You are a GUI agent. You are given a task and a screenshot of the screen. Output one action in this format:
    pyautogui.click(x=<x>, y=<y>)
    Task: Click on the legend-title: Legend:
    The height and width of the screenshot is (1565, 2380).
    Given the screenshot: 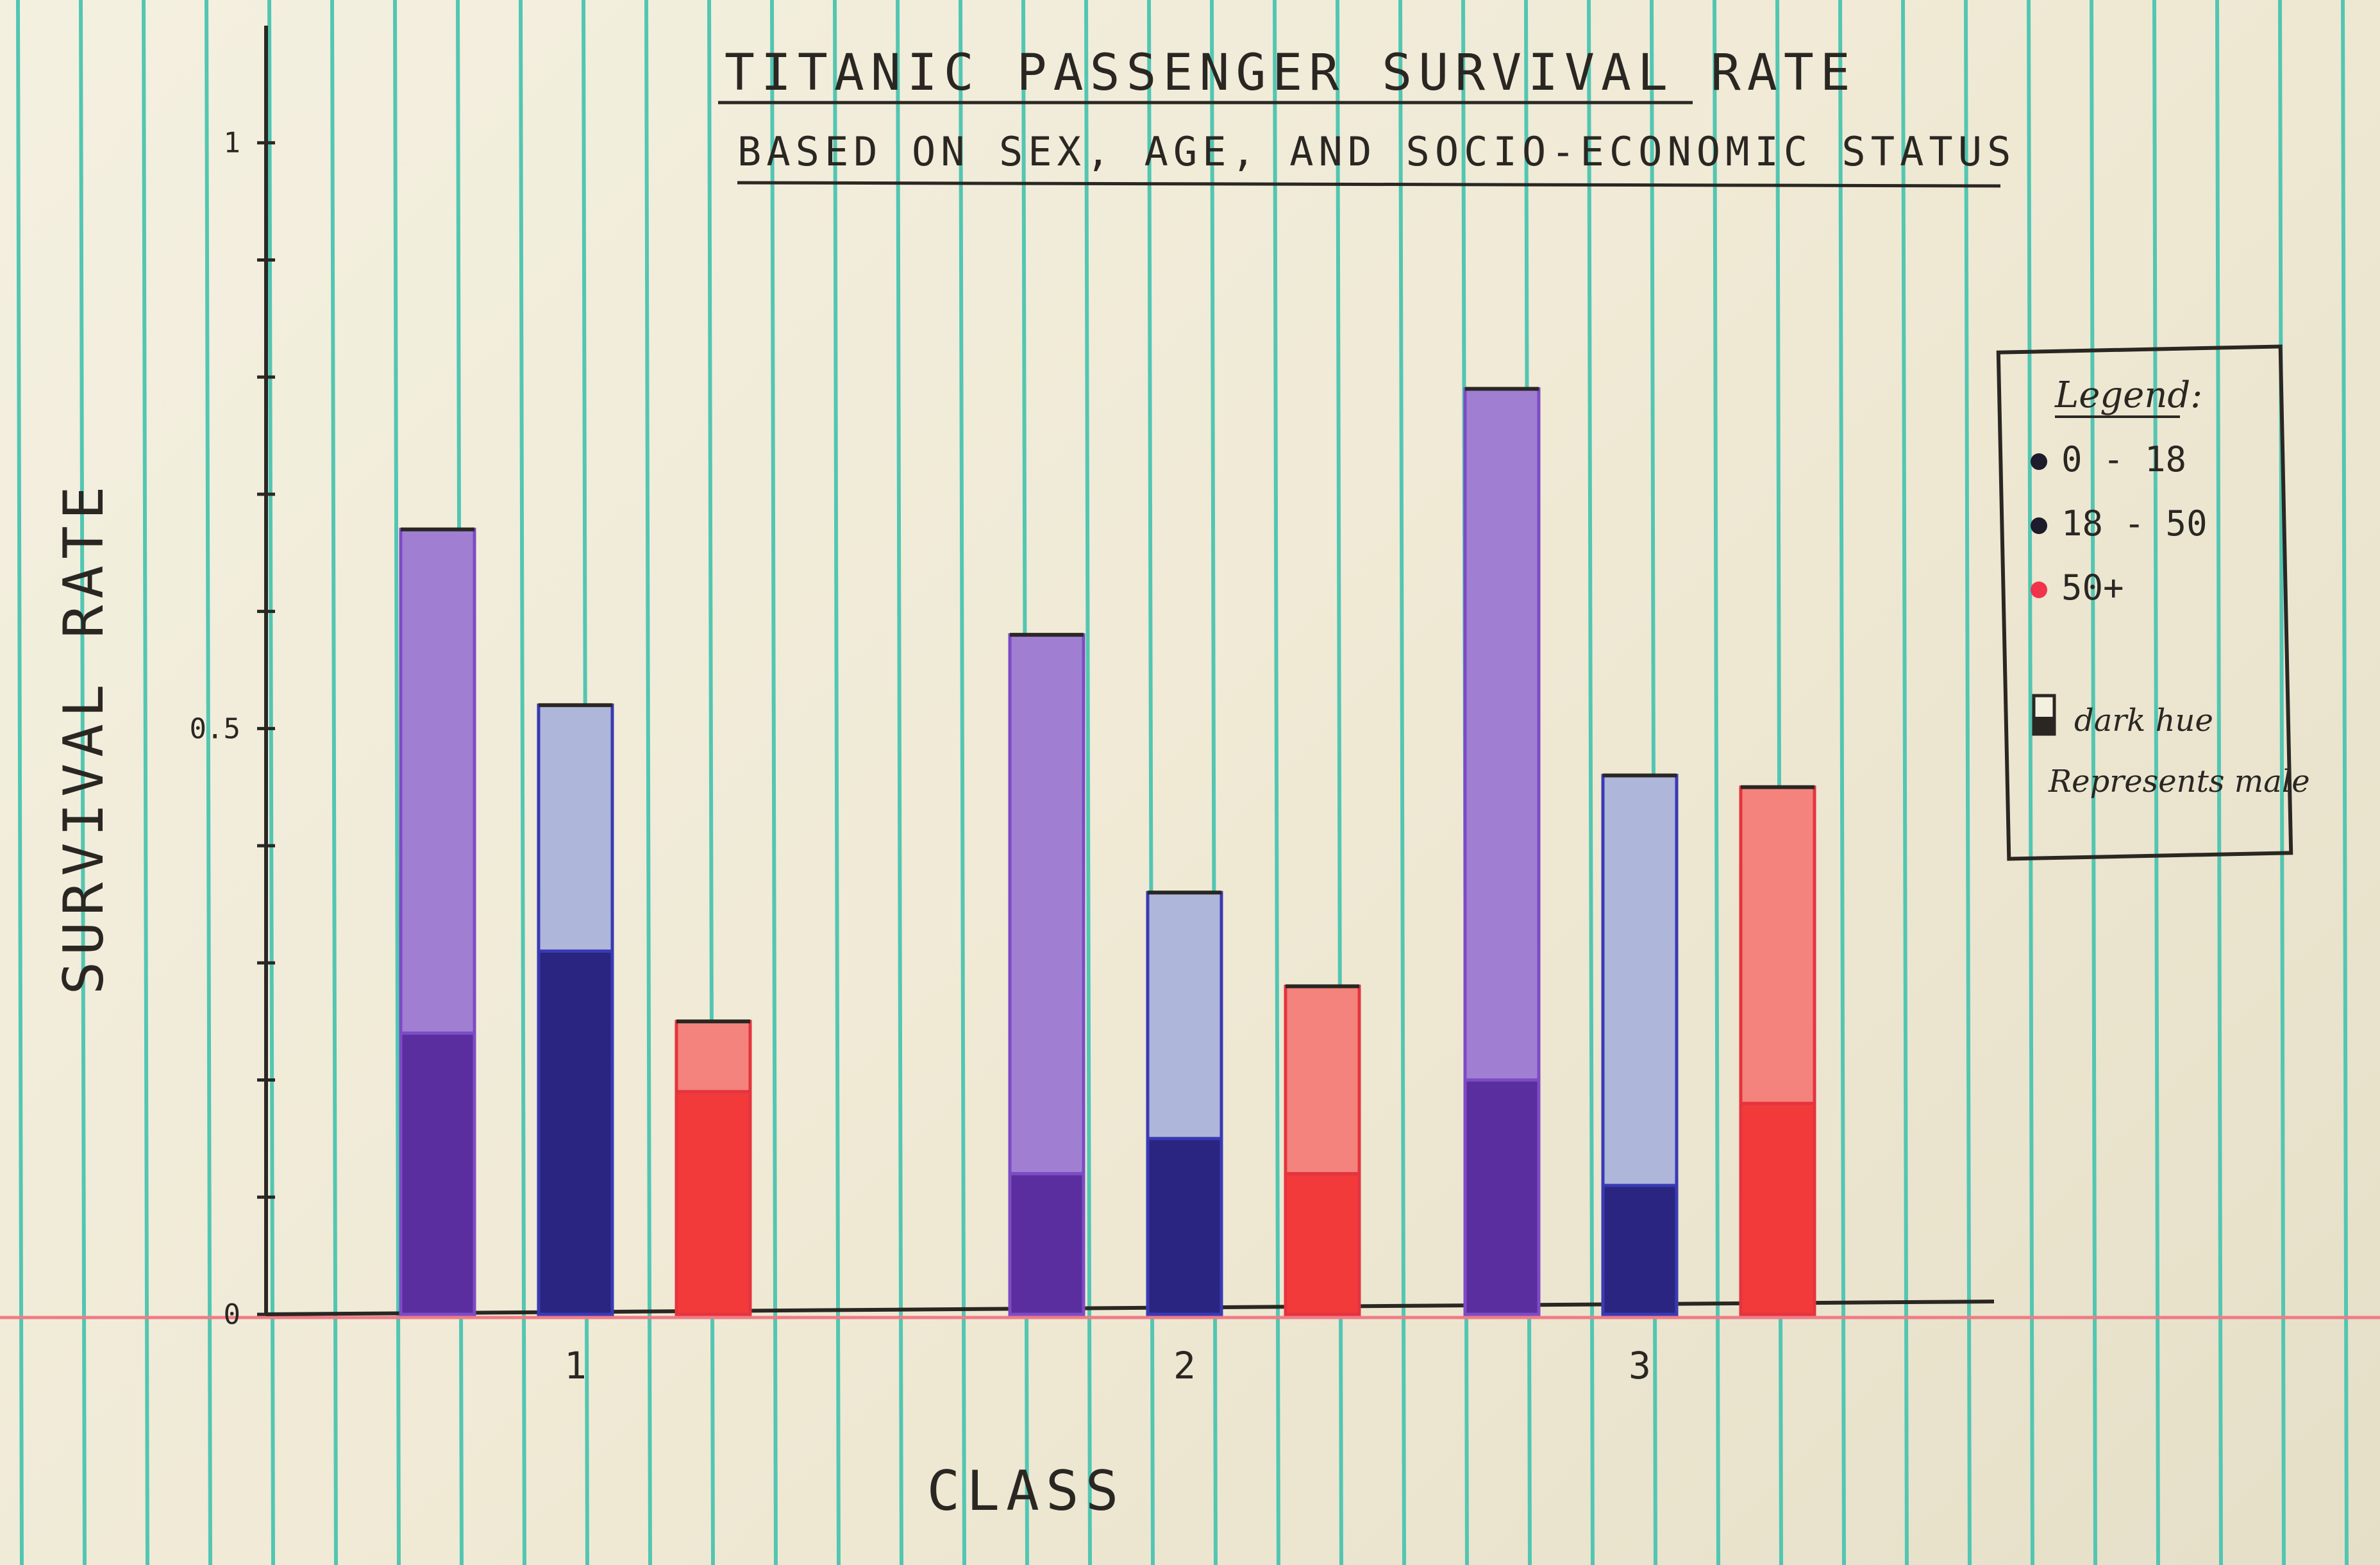 What is the action you would take?
    pyautogui.click(x=2128, y=395)
    